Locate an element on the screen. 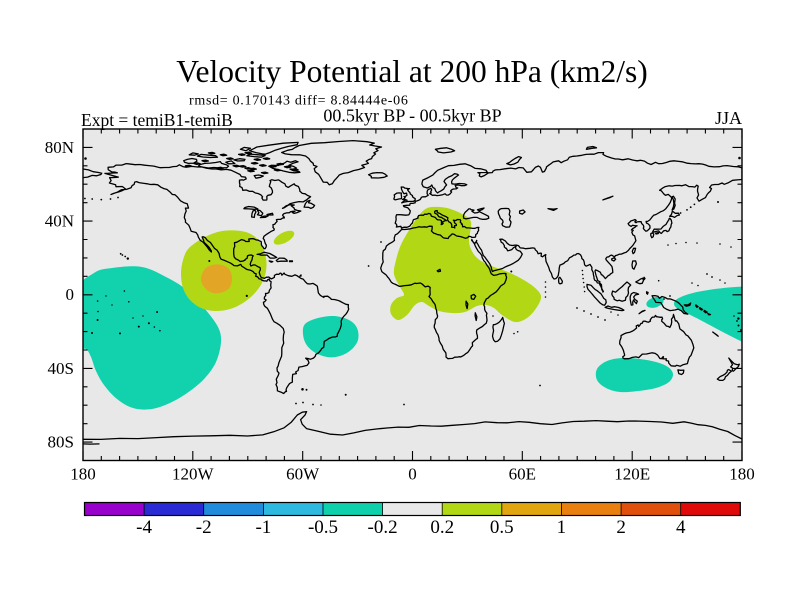 Image resolution: width=800 pixels, height=600 pixels. svg-text:Velocity Potential at 200 hPa: Velocity Potential at 200 hPa (km2/s) is located at coordinates (412, 71).